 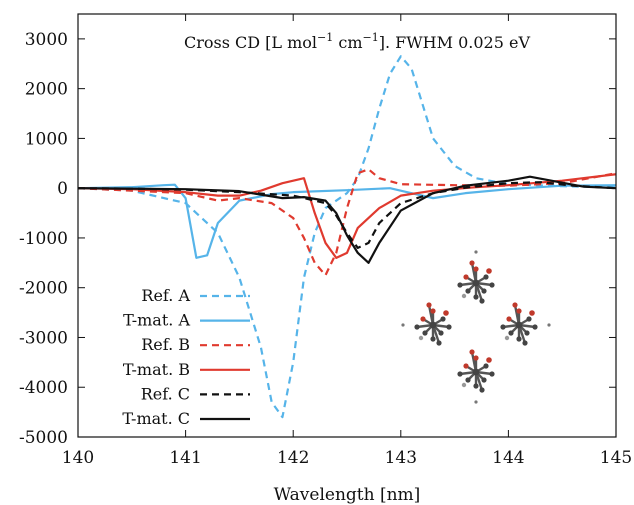 I want to click on y-tick-label-0: -5000, so click(x=43, y=438).